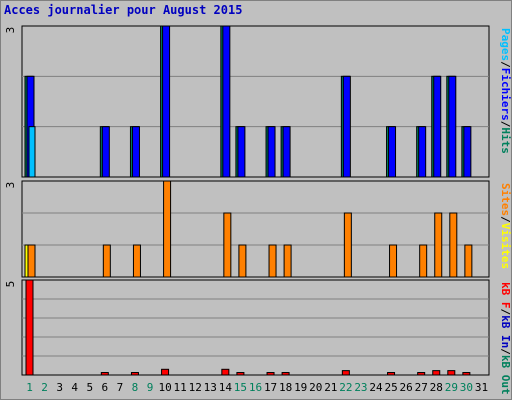  What do you see at coordinates (451, 387) in the screenshot?
I see `x-tick-label: 29` at bounding box center [451, 387].